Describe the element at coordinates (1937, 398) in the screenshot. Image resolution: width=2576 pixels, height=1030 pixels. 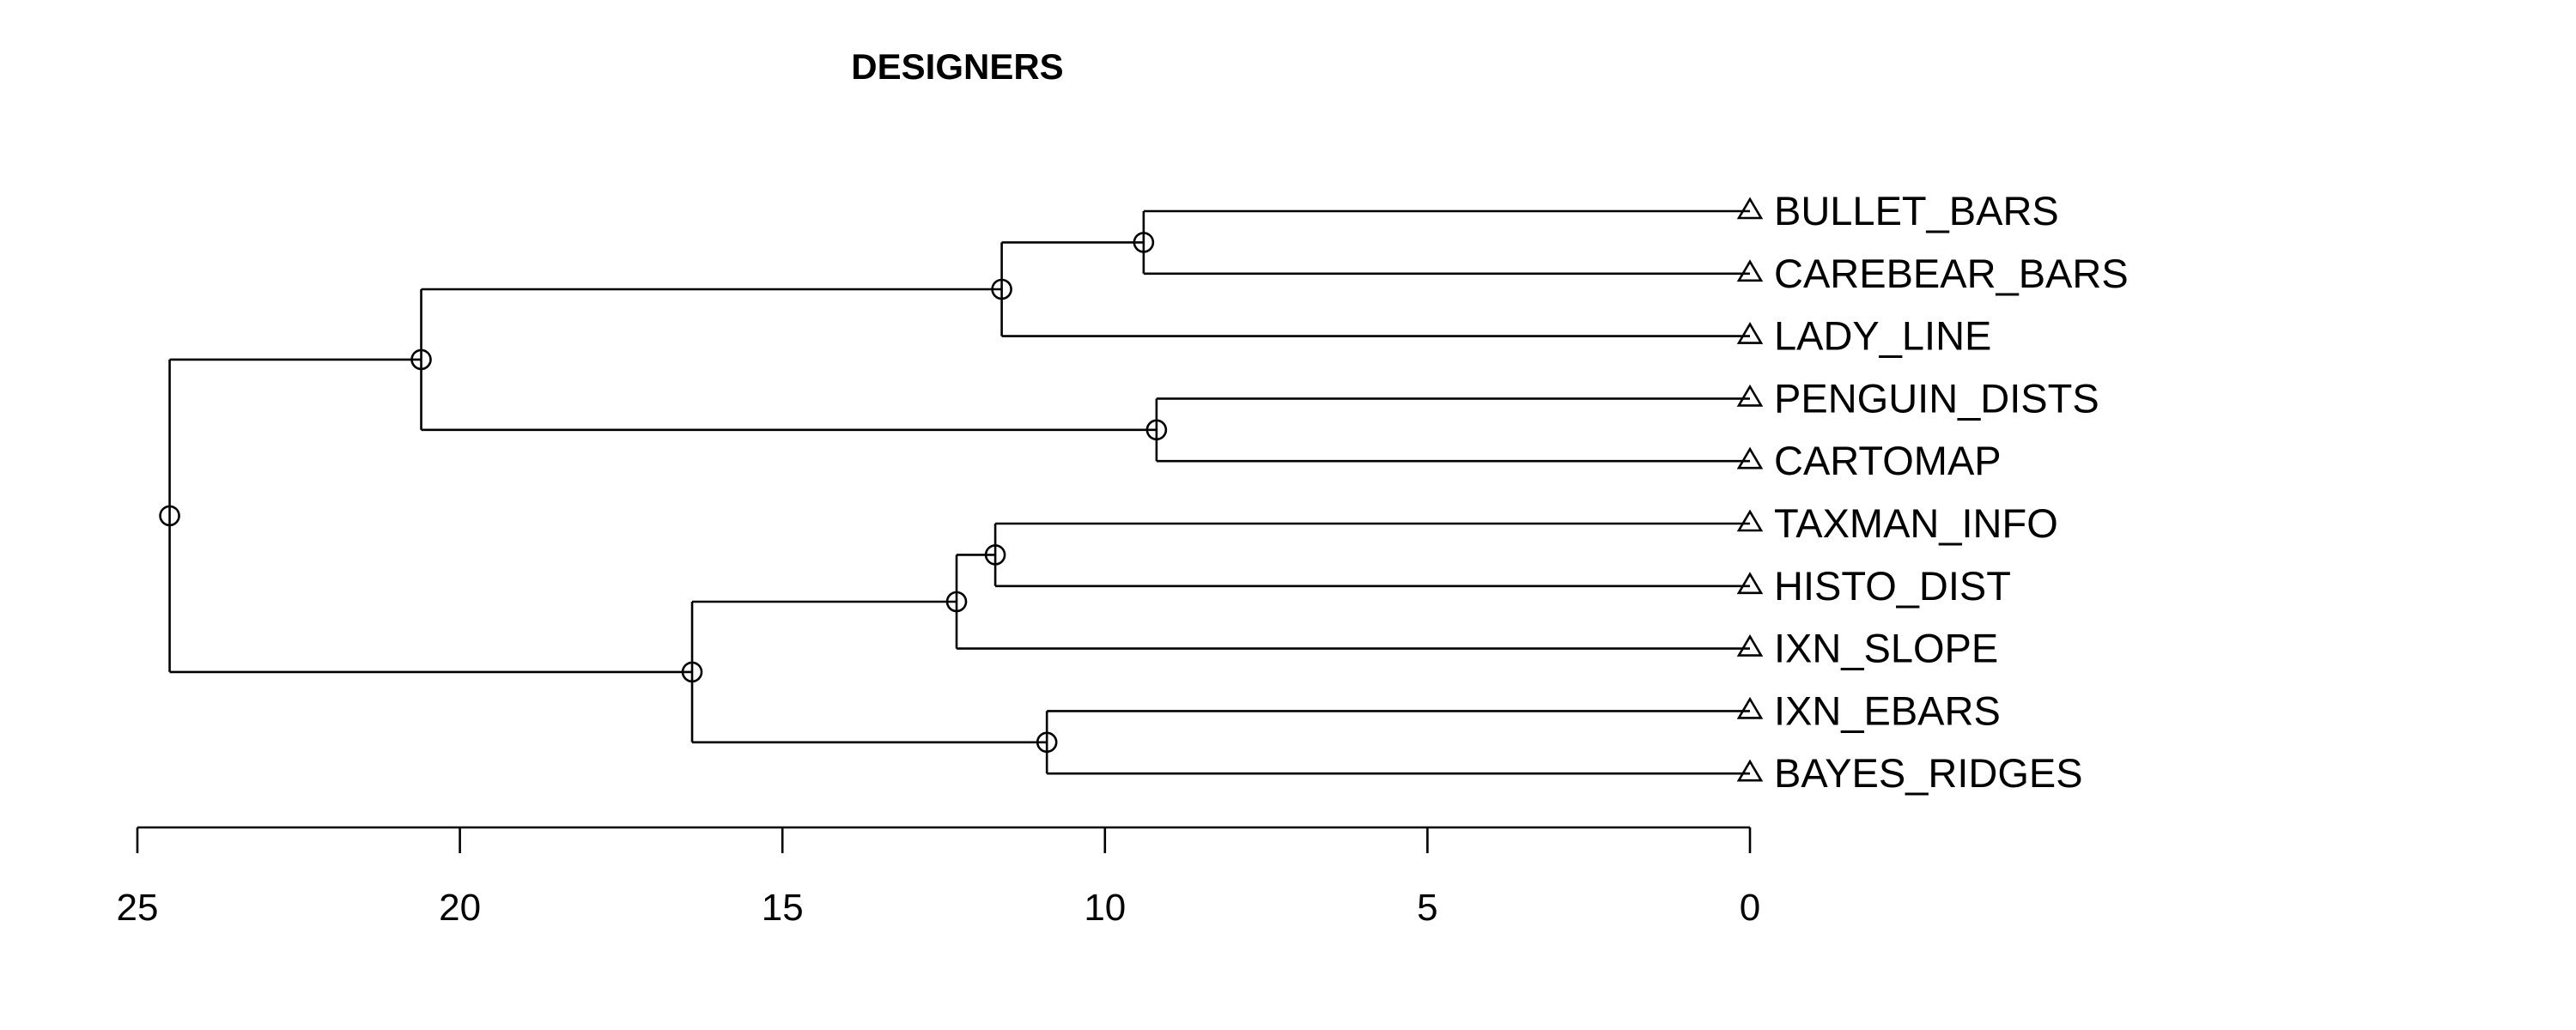
I see `leaf-label: PENGUIN_DISTS` at that location.